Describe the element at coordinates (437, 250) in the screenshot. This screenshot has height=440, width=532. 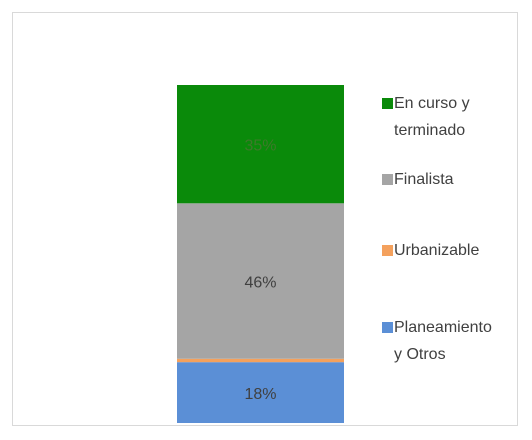
I see `legend-label: Urbanizable` at that location.